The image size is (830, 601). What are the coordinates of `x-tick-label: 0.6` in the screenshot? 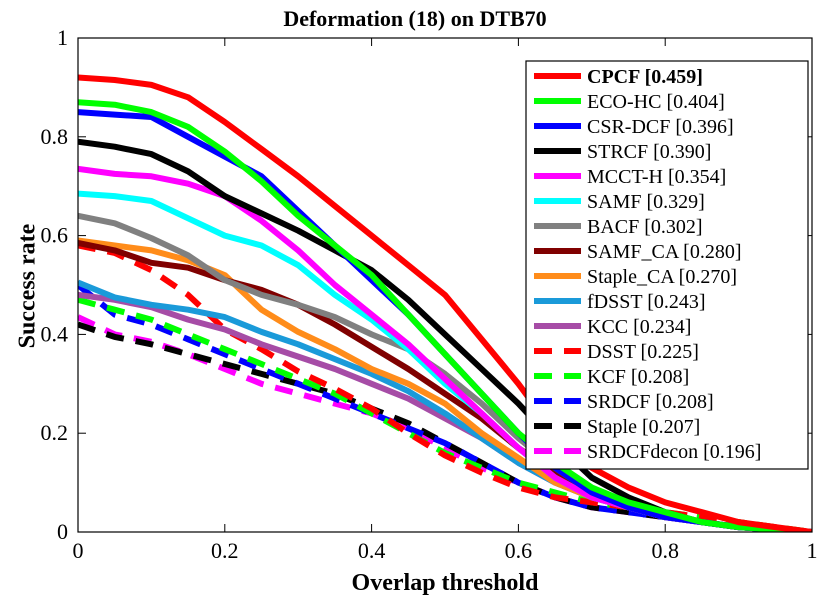 It's located at (519, 550).